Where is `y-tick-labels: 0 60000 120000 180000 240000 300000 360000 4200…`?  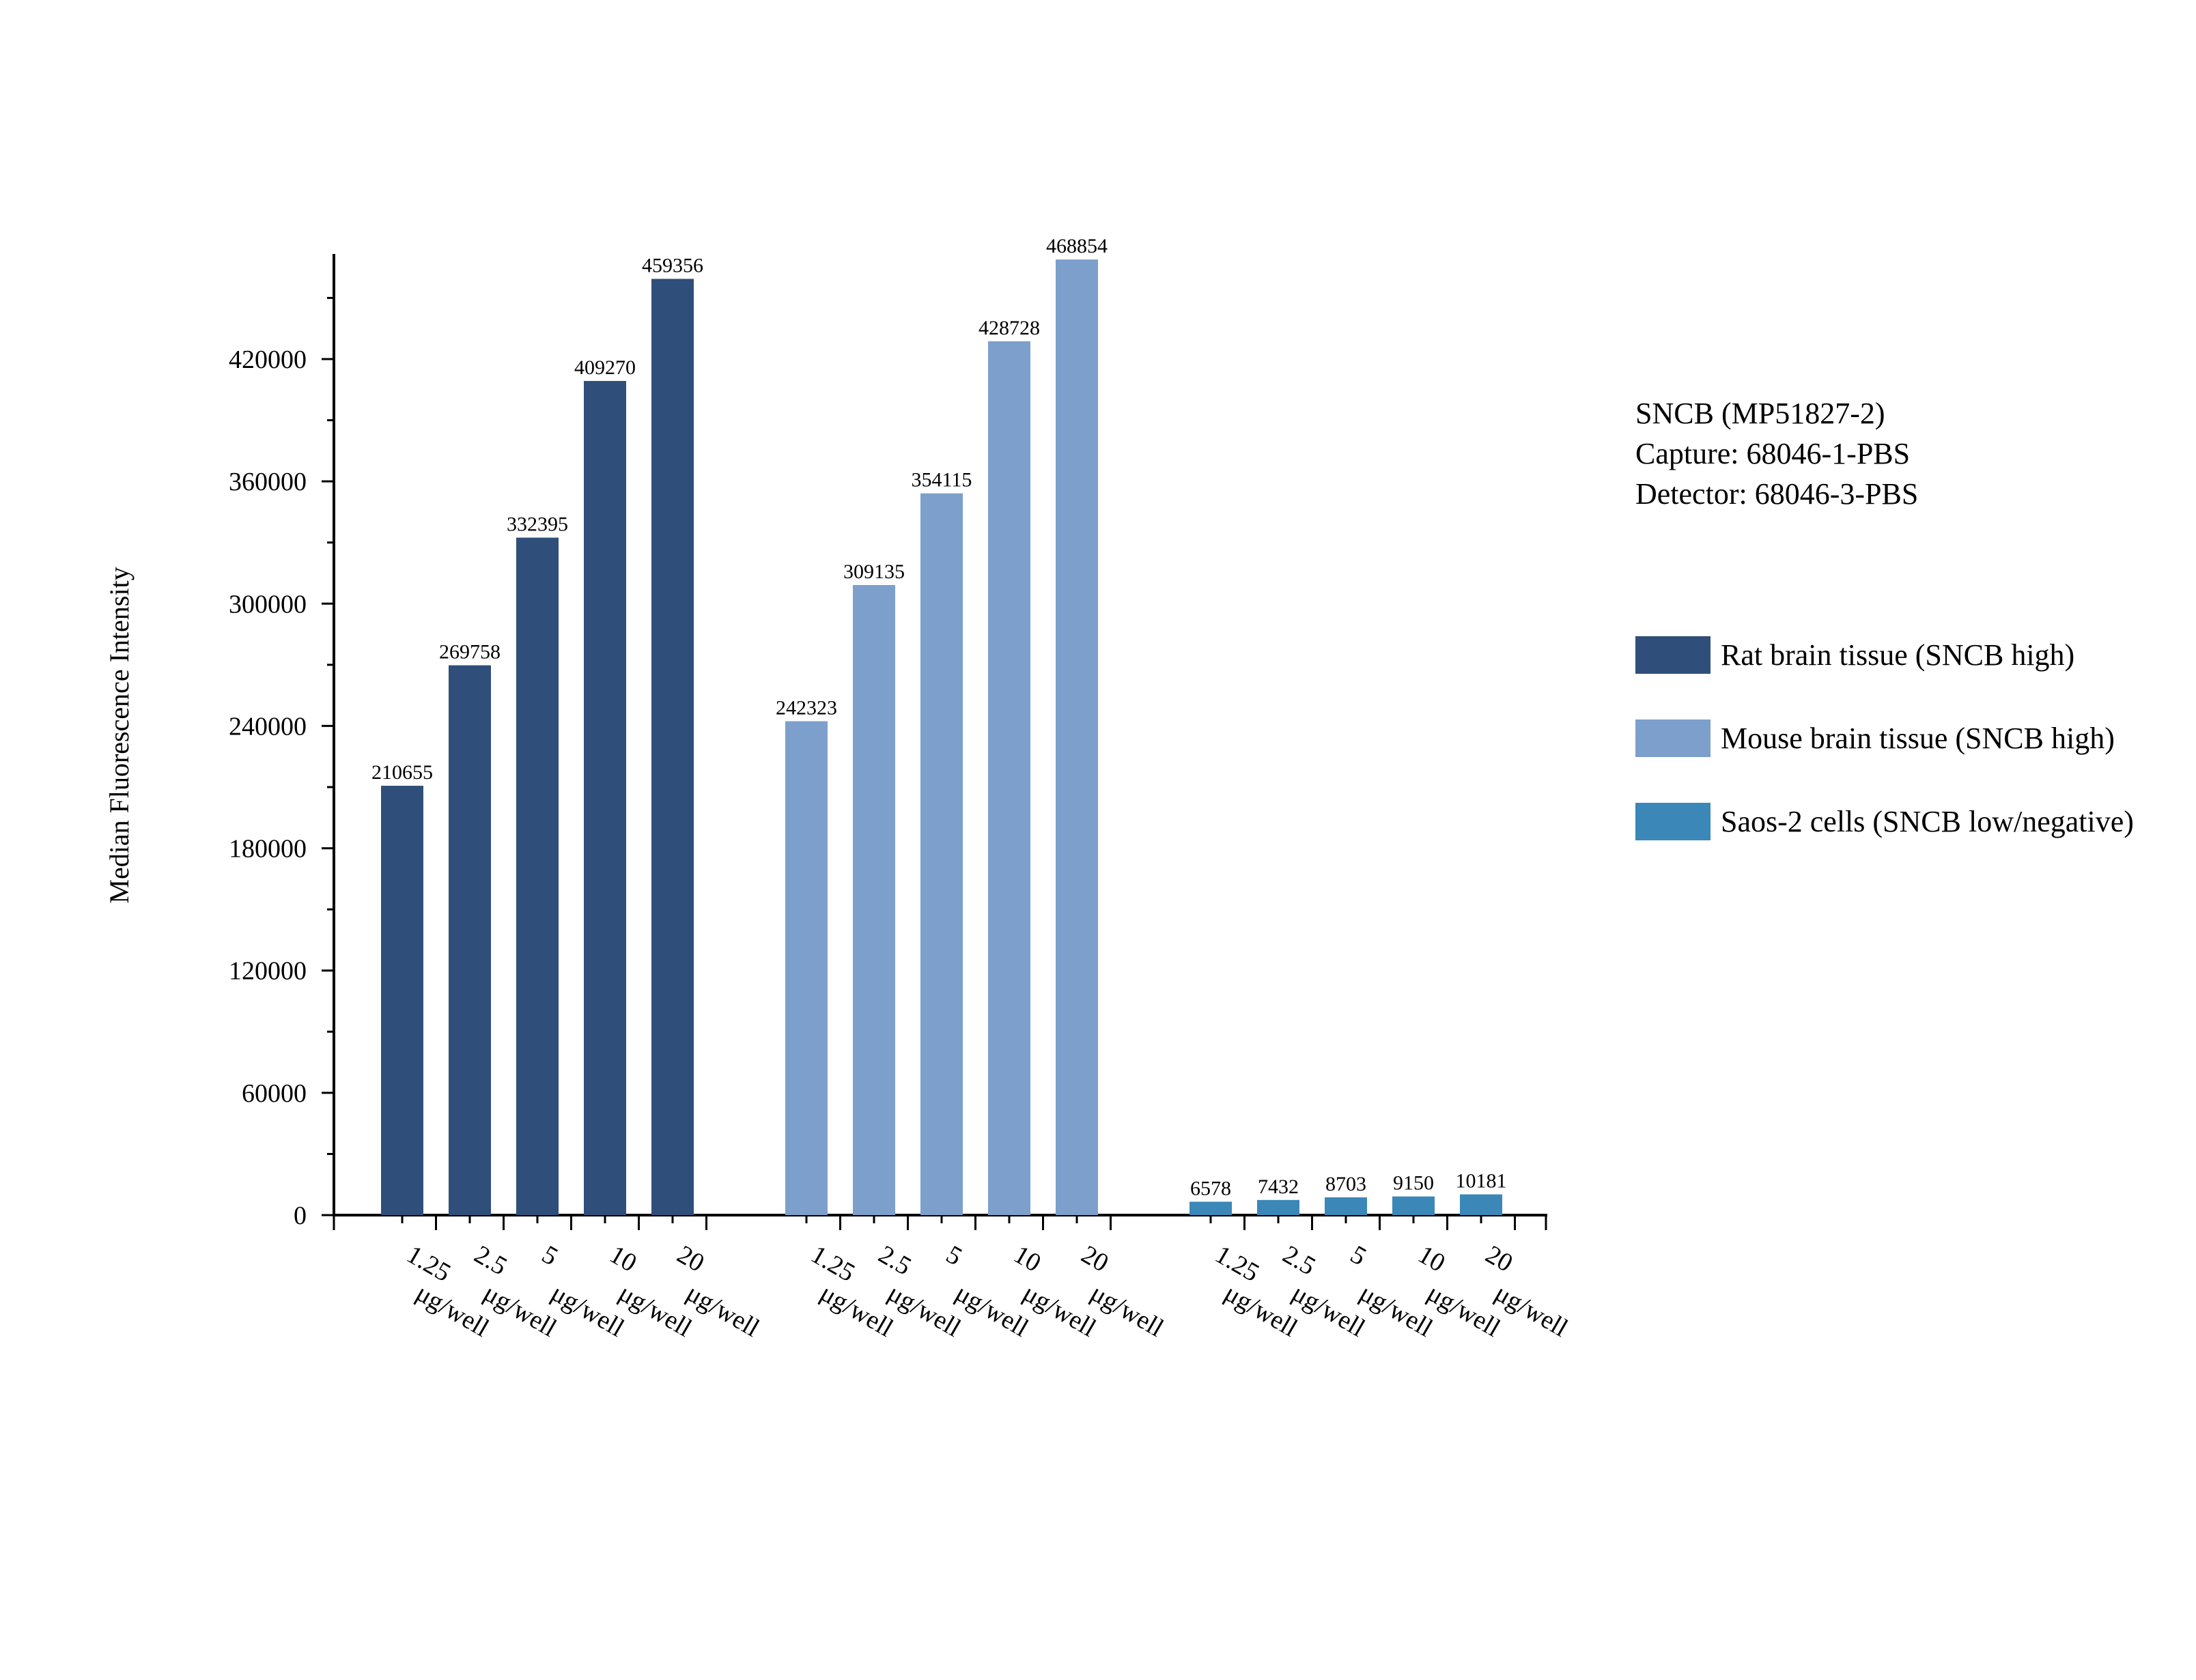 y-tick-labels: 0 60000 120000 180000 240000 300000 360000 4200… is located at coordinates (268, 787).